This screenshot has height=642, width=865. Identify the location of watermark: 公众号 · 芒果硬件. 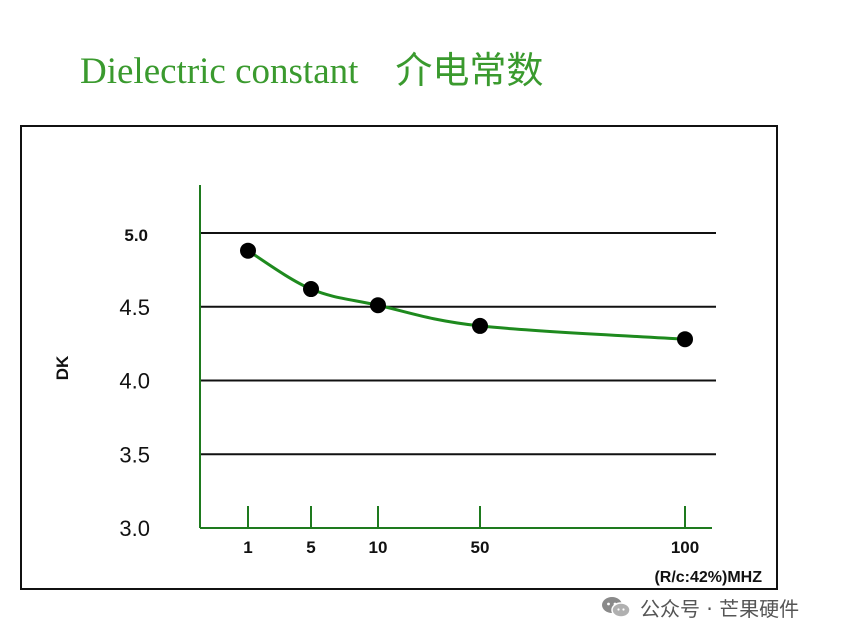
(699, 607).